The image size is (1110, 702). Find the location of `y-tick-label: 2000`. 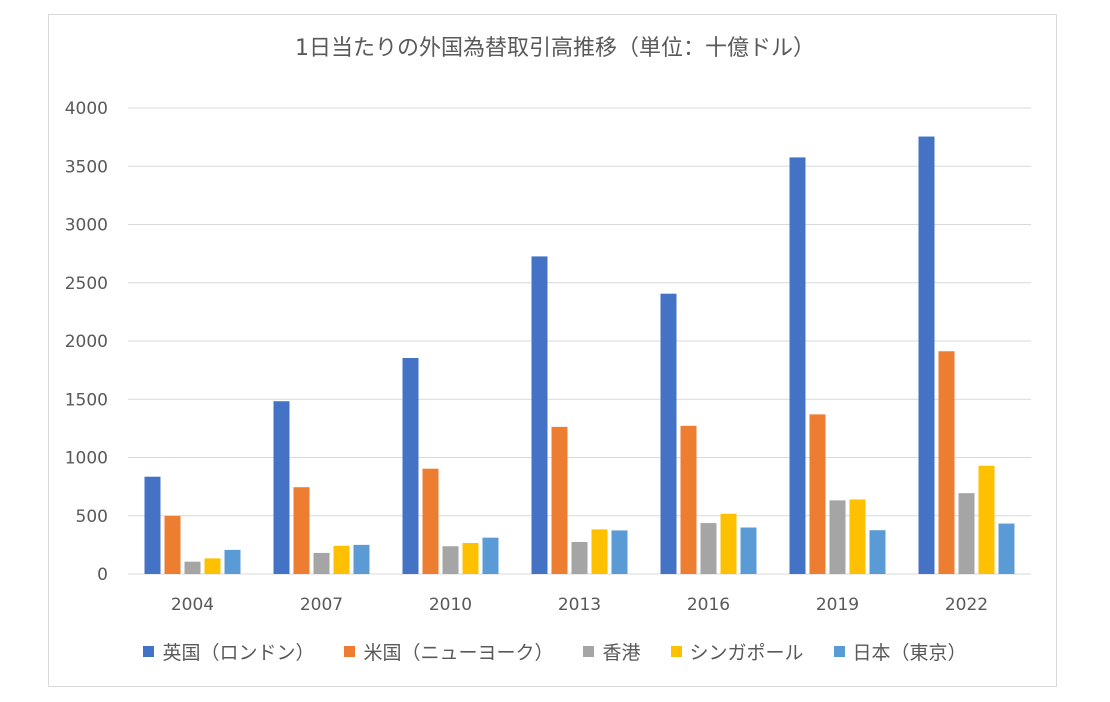

y-tick-label: 2000 is located at coordinates (86, 342).